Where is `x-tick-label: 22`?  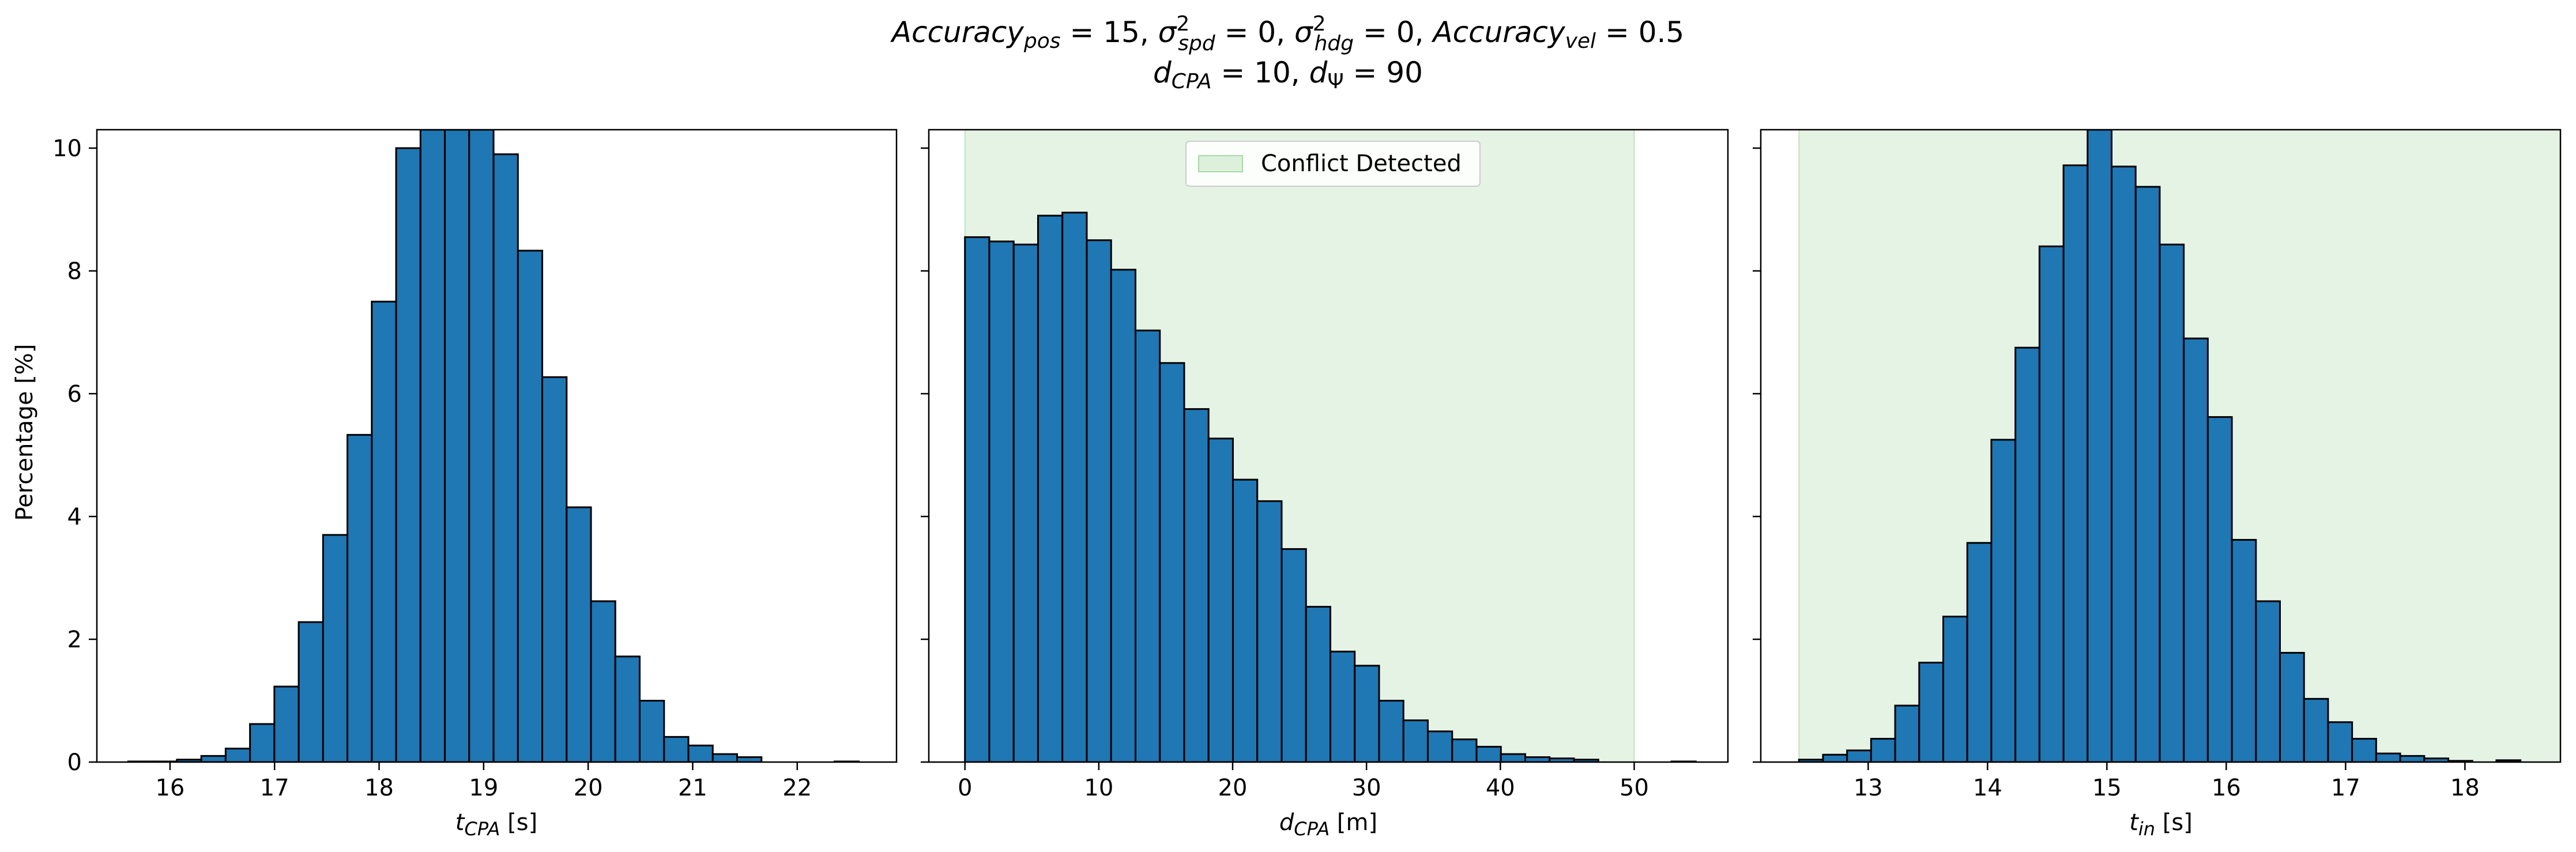
x-tick-label: 22 is located at coordinates (797, 788).